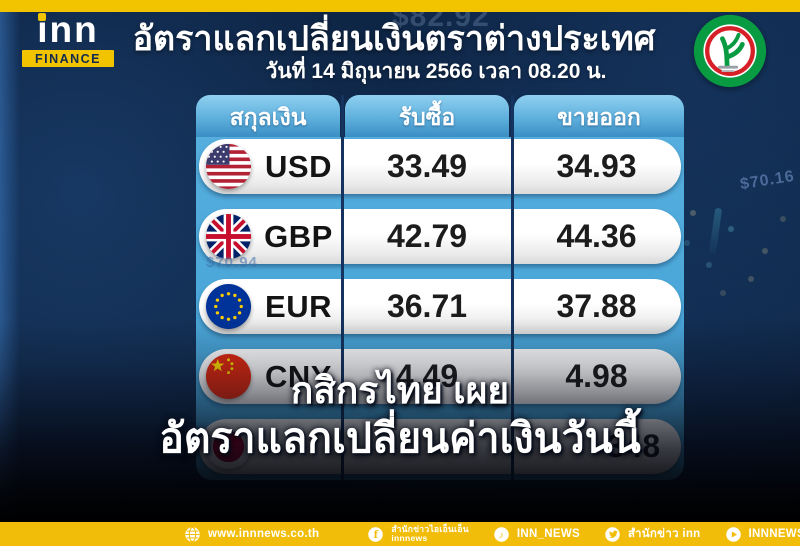  Describe the element at coordinates (68, 58) in the screenshot. I see `finance-badge: FINANCE` at that location.